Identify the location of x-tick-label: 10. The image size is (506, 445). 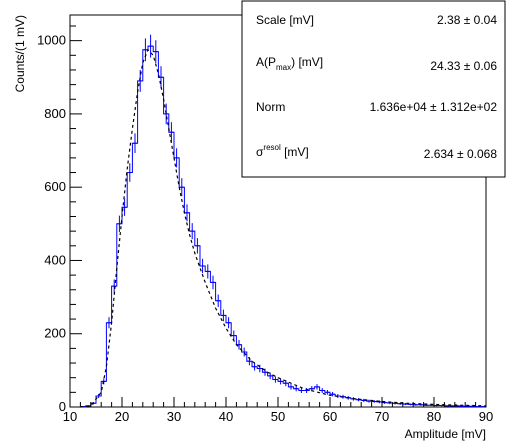
(70, 416).